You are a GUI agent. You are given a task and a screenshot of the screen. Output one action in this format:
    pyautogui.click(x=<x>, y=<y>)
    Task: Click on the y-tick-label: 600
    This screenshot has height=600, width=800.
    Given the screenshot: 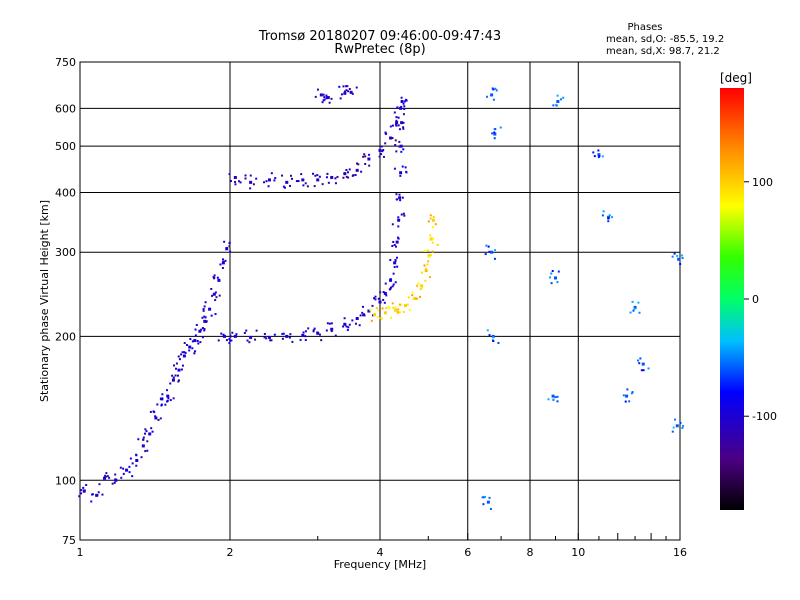 What is the action you would take?
    pyautogui.click(x=65, y=108)
    